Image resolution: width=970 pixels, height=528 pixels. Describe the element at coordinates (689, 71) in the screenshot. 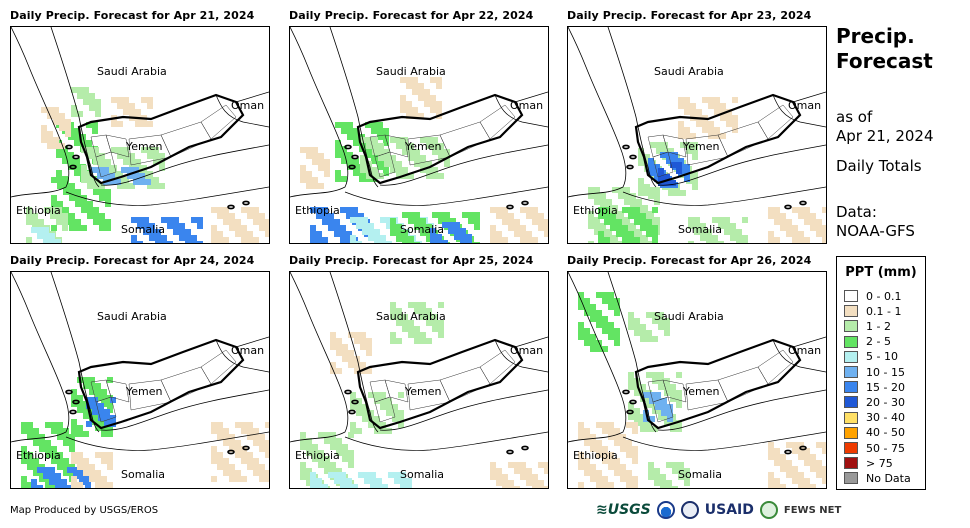

I see `country-label-saudi: Saudi Arabia` at that location.